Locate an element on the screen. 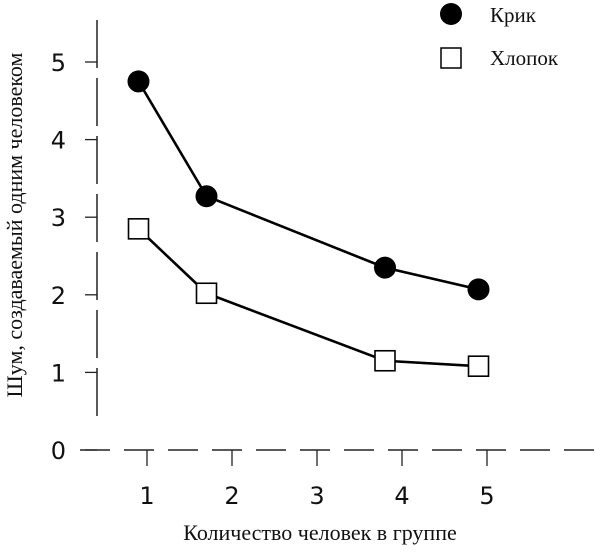 The height and width of the screenshot is (557, 607). y-tick-label: 1 is located at coordinates (58, 373).